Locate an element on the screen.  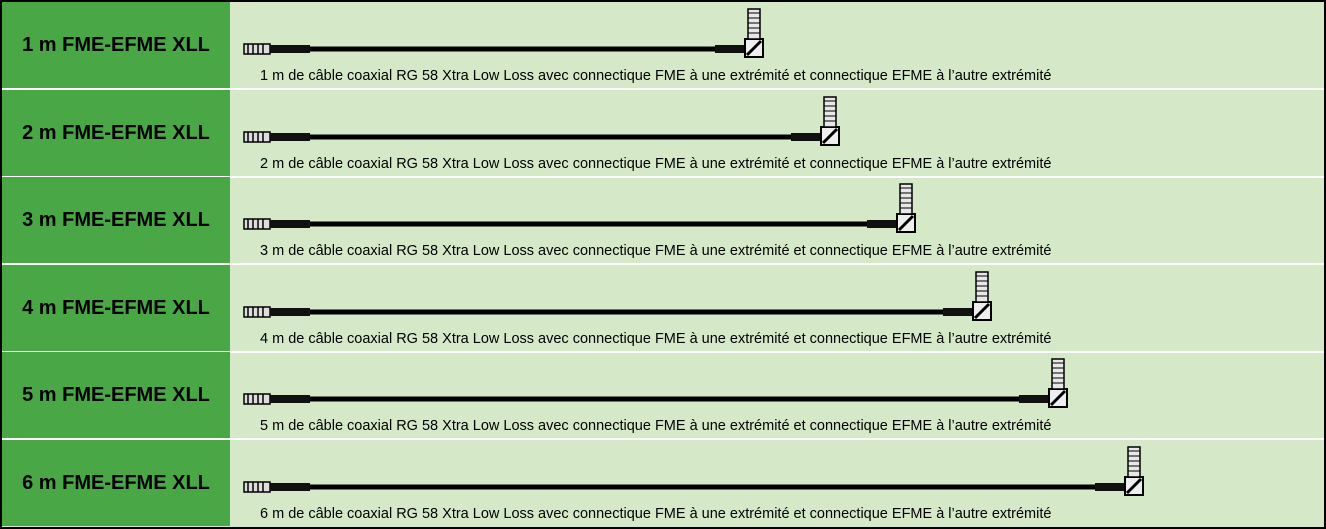
product-cell: 4 m FME-EFME XLL is located at coordinates (116, 307).